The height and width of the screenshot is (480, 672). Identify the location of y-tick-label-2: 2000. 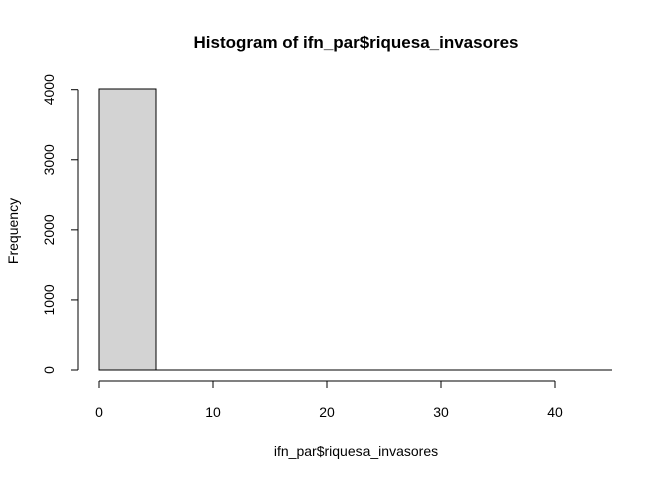
(49, 229).